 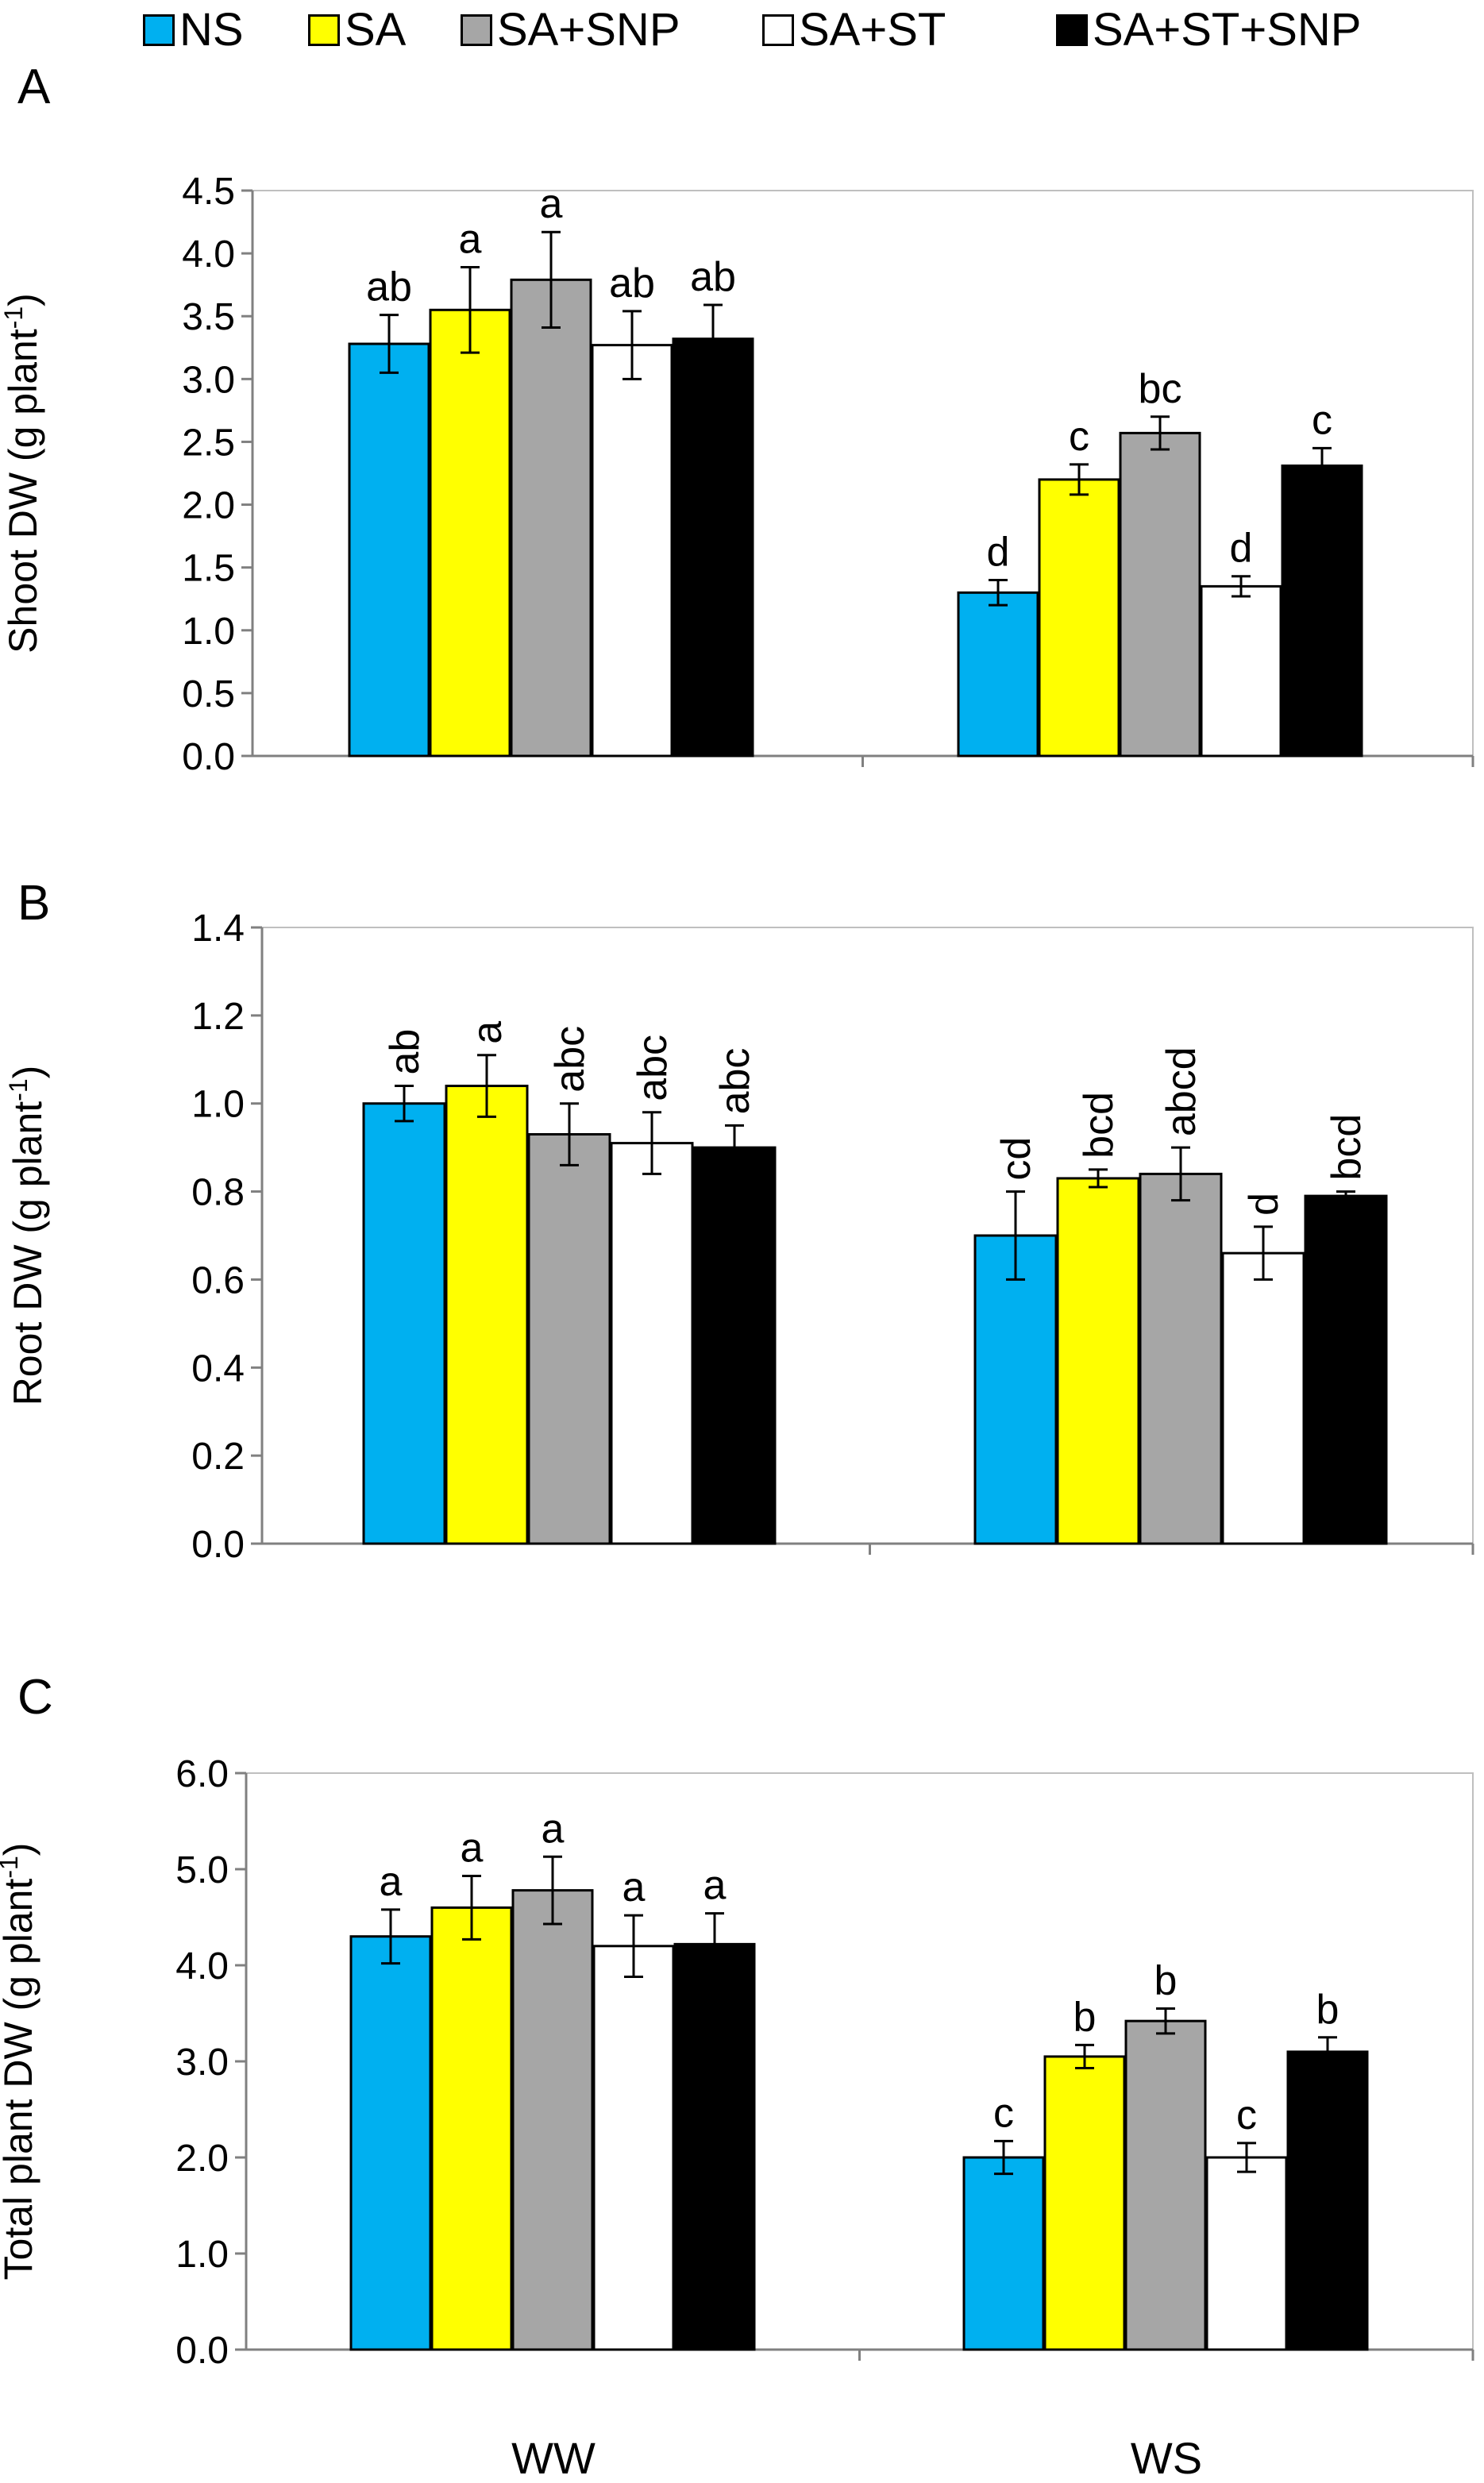 What do you see at coordinates (324, 30) in the screenshot?
I see `legend-swatch-sa` at bounding box center [324, 30].